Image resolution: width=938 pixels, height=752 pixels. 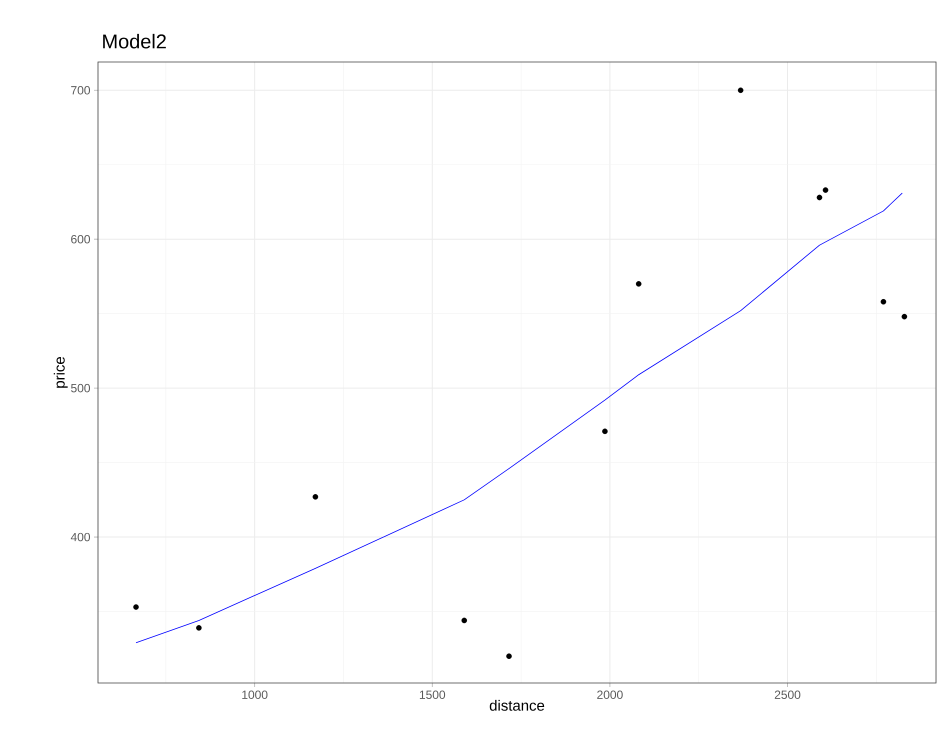 What do you see at coordinates (134, 41) in the screenshot?
I see `chart-title: Model2` at bounding box center [134, 41].